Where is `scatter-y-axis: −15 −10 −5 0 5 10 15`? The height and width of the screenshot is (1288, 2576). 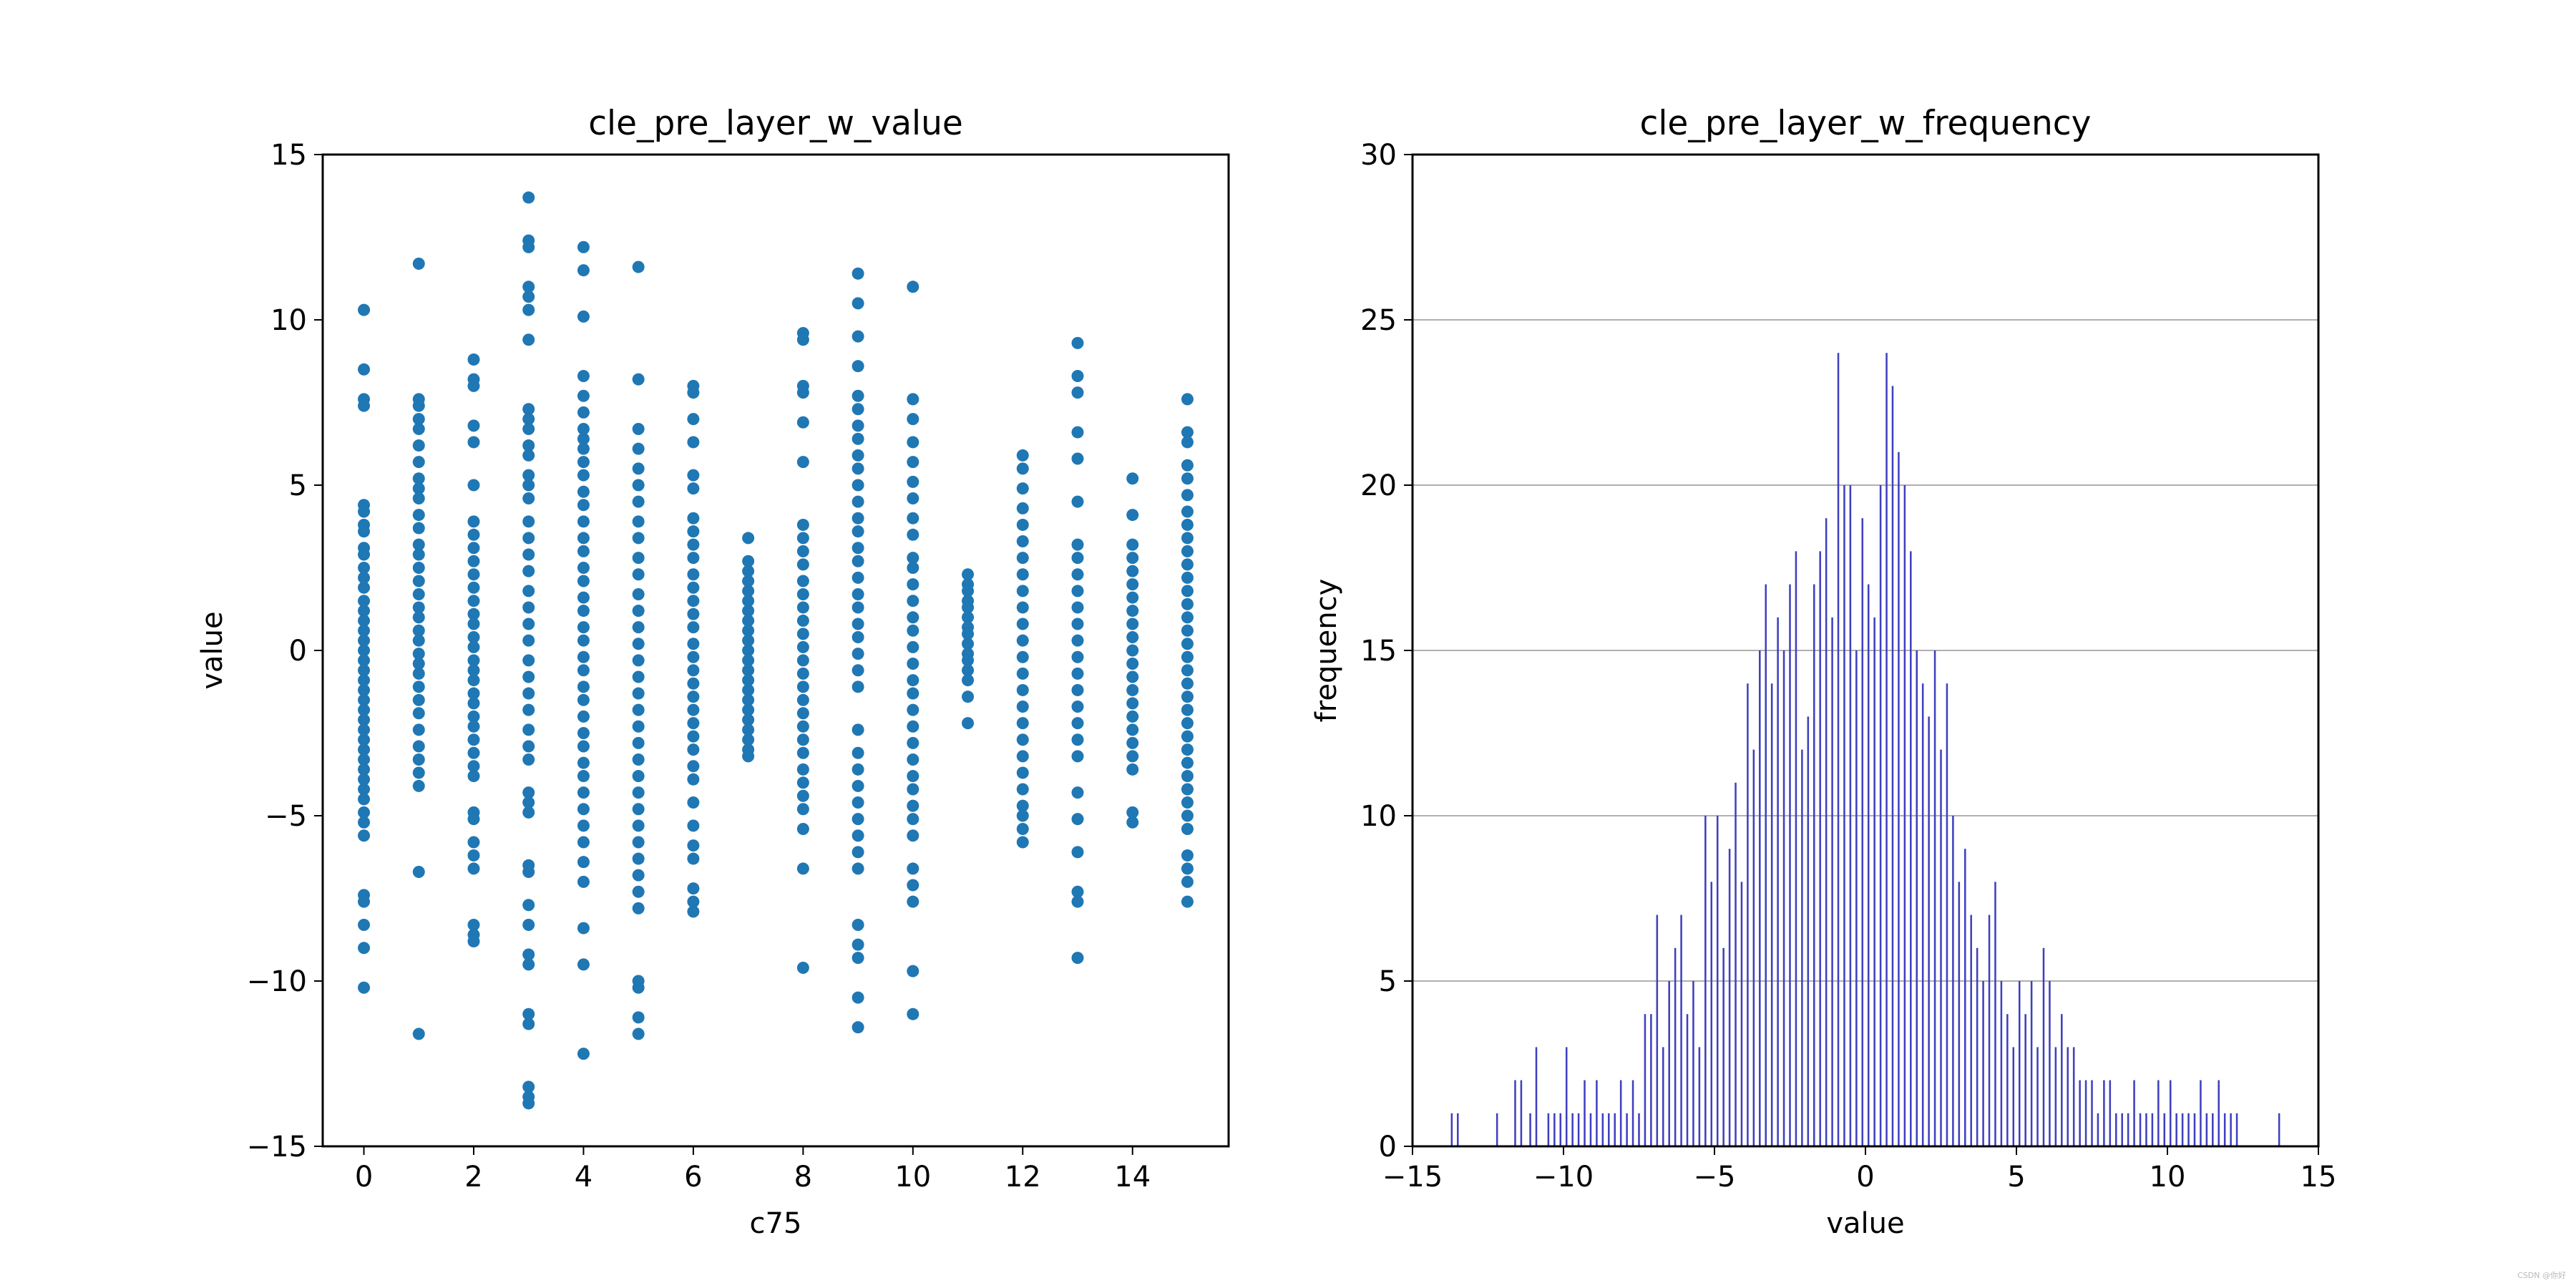
scatter-y-axis: −15 −10 −5 0 5 10 15 is located at coordinates (285, 651).